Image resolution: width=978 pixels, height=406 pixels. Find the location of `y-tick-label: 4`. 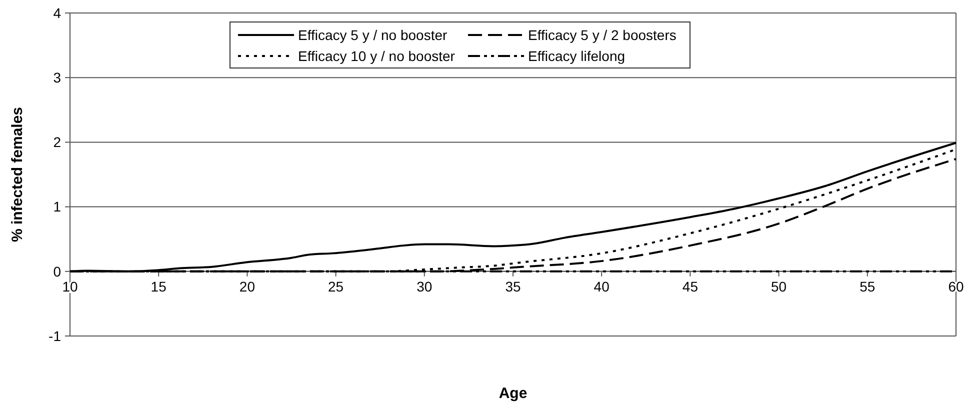

y-tick-label: 4 is located at coordinates (57, 12).